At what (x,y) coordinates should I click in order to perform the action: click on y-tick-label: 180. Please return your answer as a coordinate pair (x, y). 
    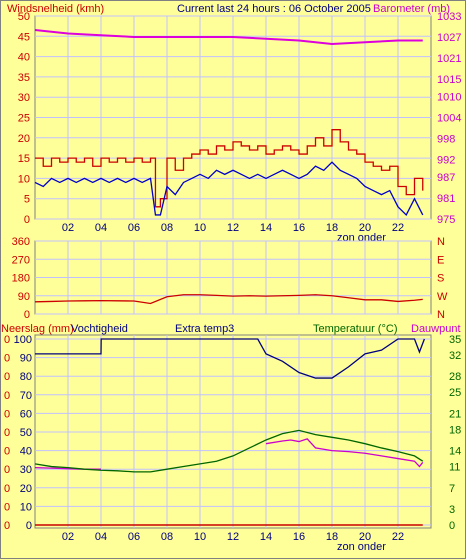
    Looking at the image, I should click on (21, 279).